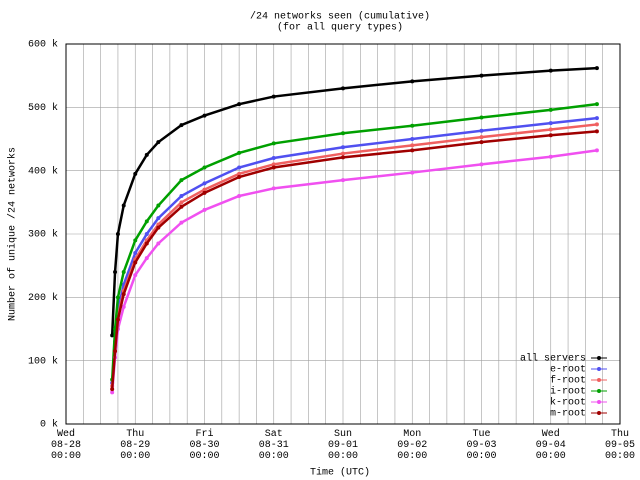  I want to click on y-tick-label: 300 k, so click(43, 235).